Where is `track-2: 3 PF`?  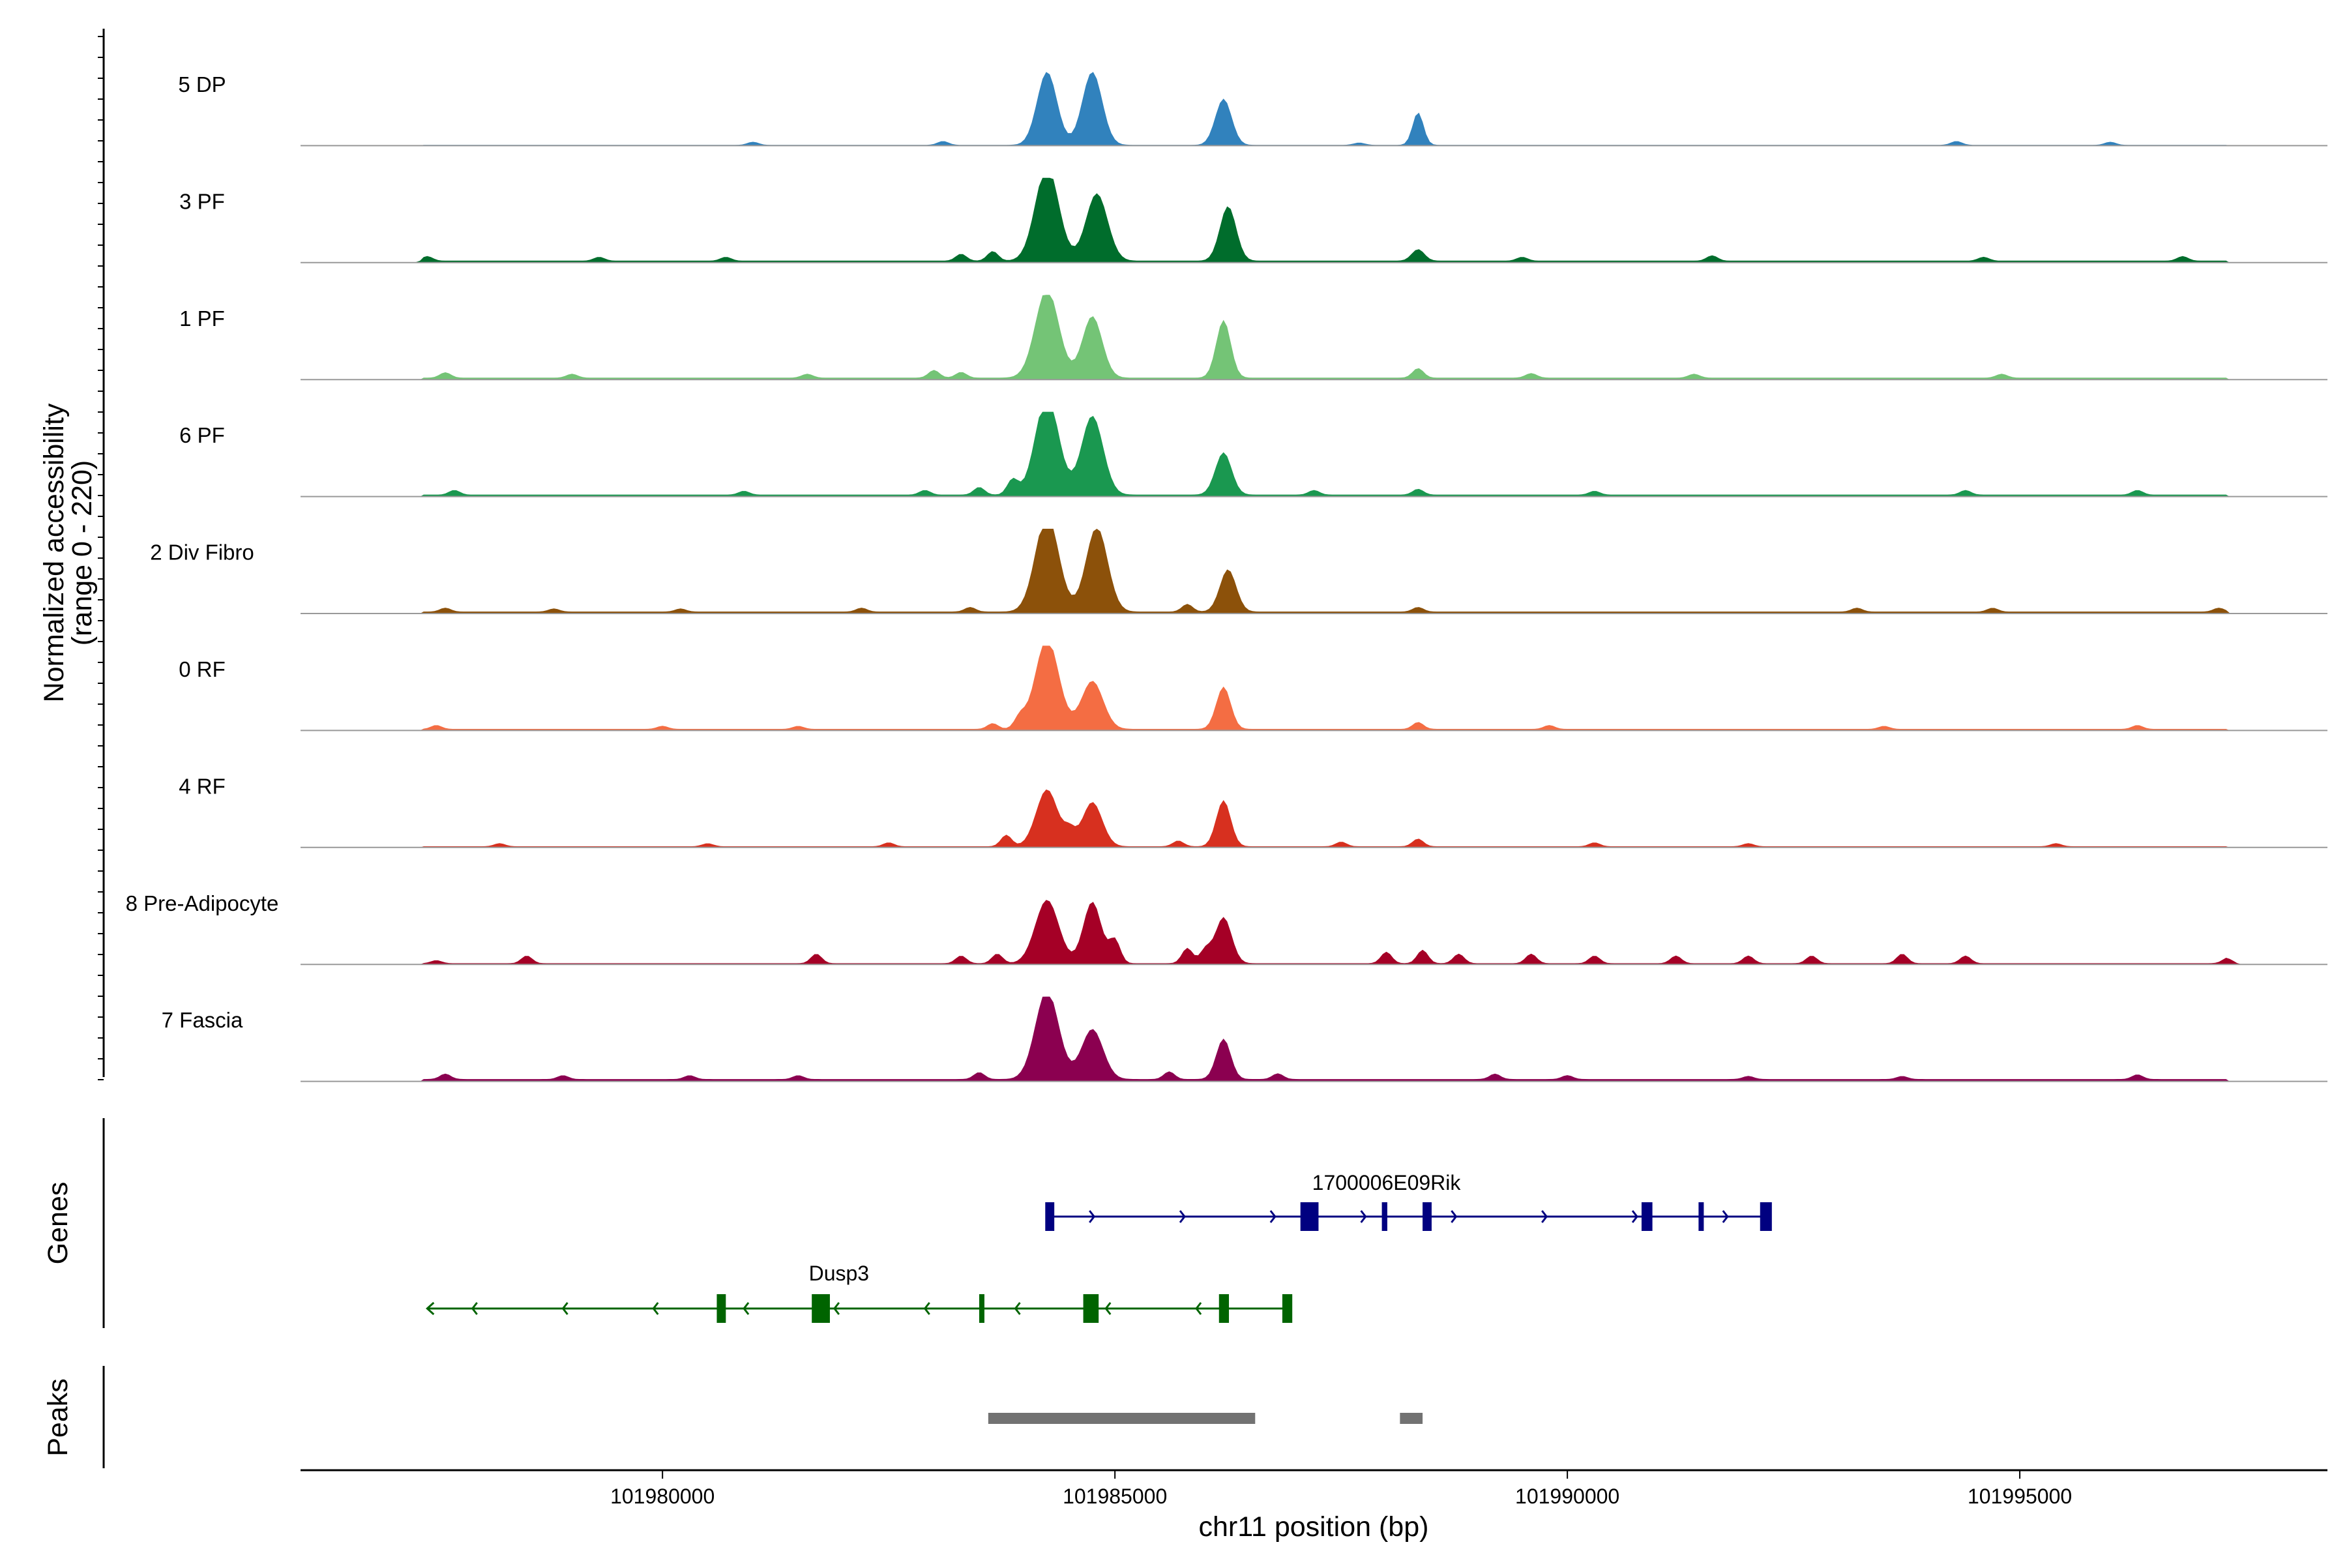 track-2: 3 PF is located at coordinates (1253, 220).